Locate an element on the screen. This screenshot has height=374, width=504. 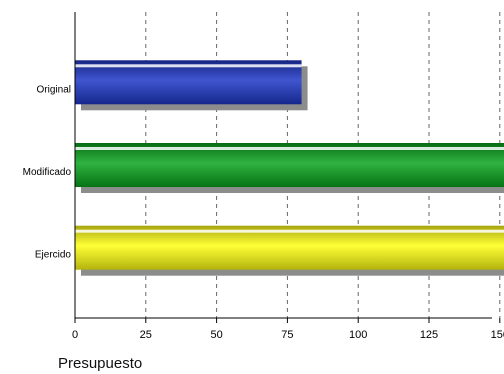
category-label-modificado: Modificado is located at coordinates (47, 172).